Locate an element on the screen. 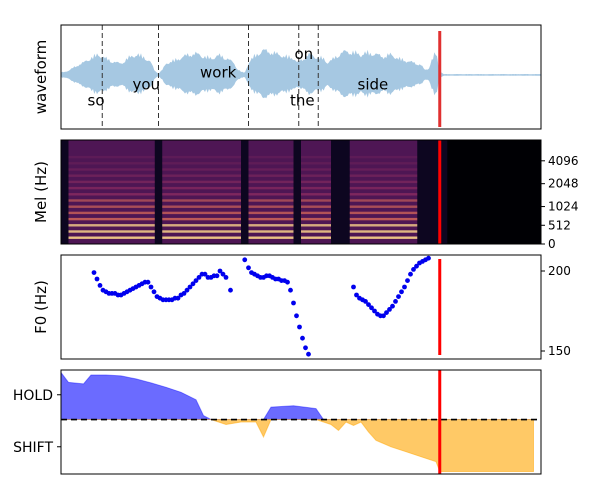 The image size is (600, 500). mel-ytick-label-0: 0 is located at coordinates (552, 244).